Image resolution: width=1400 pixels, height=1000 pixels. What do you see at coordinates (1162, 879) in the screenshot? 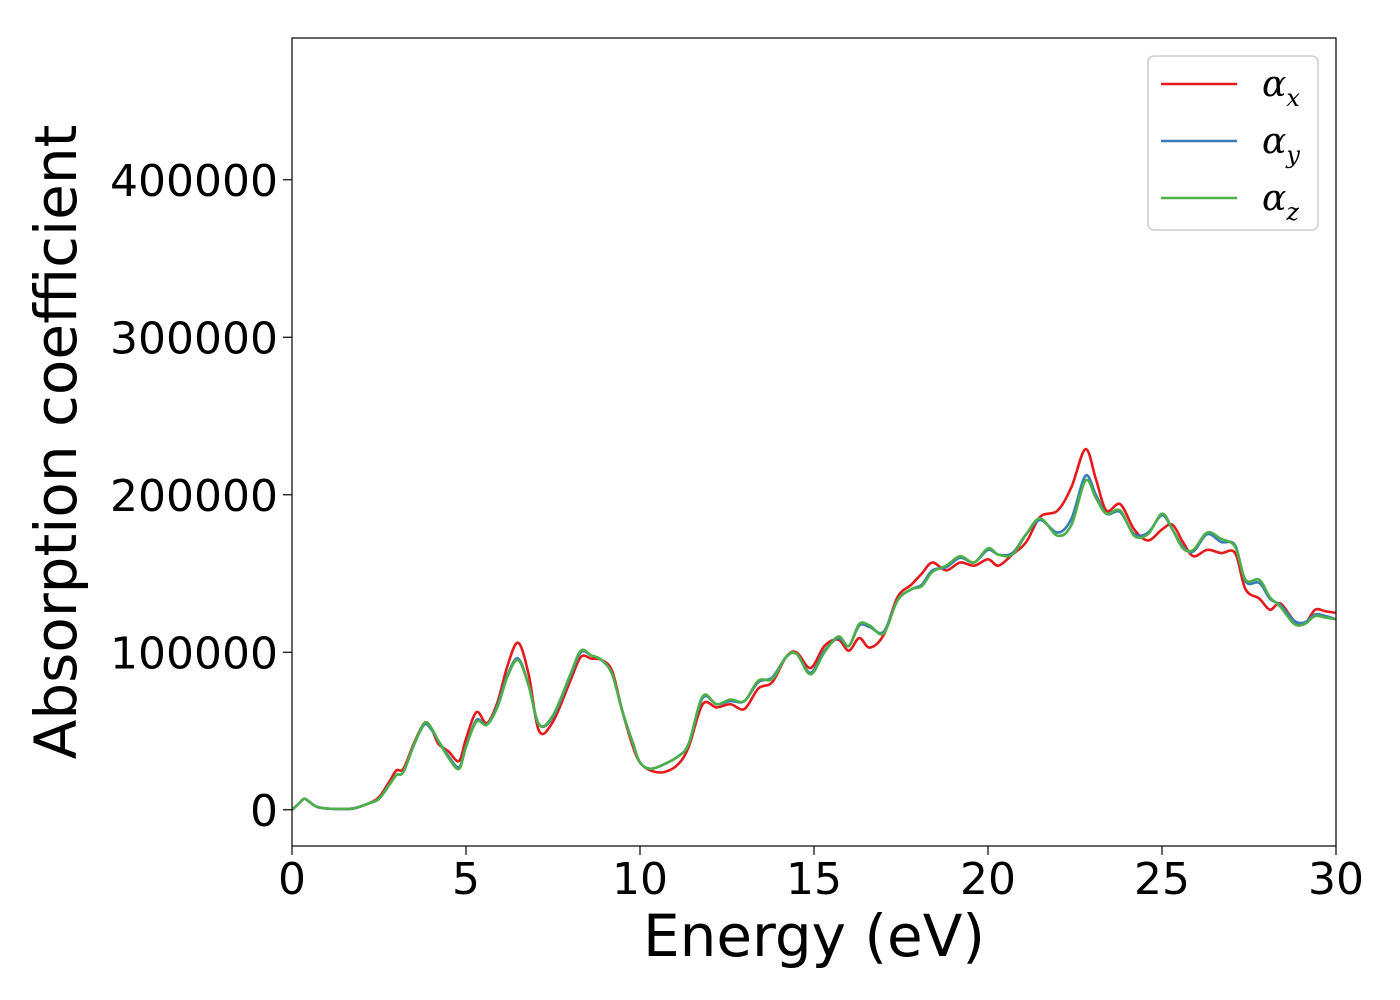
I see `x-tick-label: 25` at bounding box center [1162, 879].